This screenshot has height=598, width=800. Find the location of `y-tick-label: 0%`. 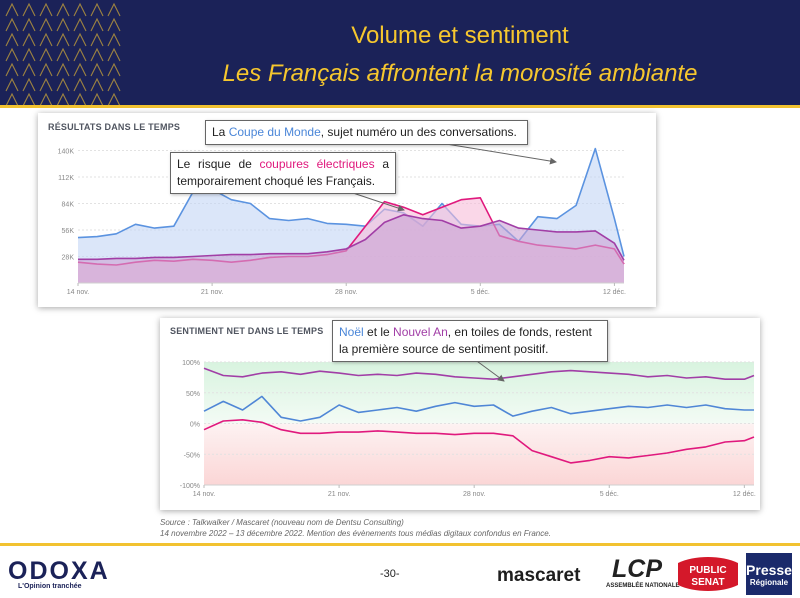

y-tick-label: 0% is located at coordinates (195, 425).